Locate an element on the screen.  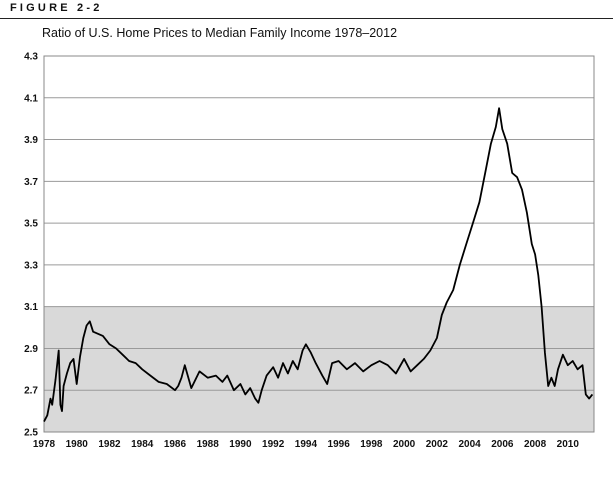
y-axis-ticks: 2.5 2.7 2.9 3.1 3.3 3.5 3.7 3.9 4.1 4.3 is located at coordinates (31, 245).